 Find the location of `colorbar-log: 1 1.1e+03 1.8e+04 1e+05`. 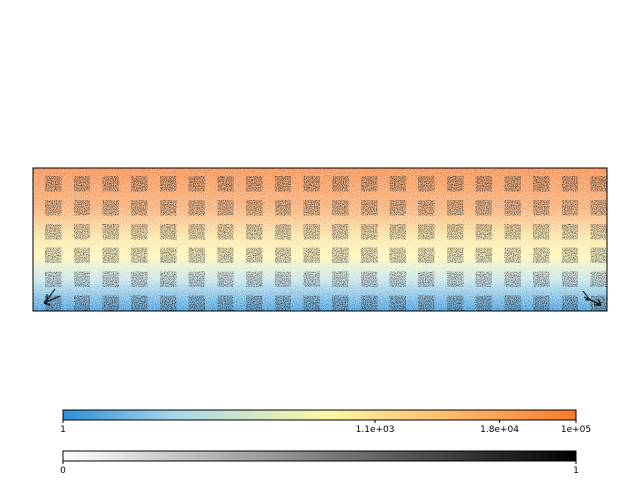

colorbar-log: 1 1.1e+03 1.8e+04 1e+05 is located at coordinates (325, 422).